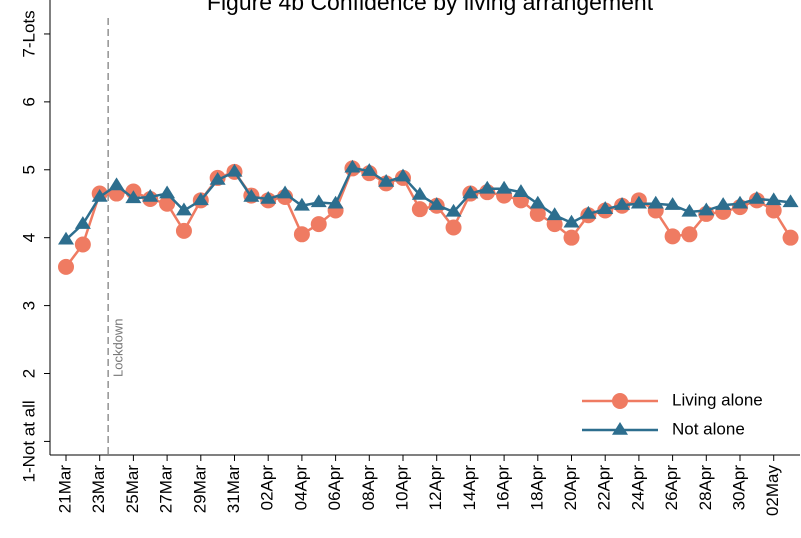 The width and height of the screenshot is (801, 538). What do you see at coordinates (671, 488) in the screenshot?
I see `x-tick-label: 26Apr` at bounding box center [671, 488].